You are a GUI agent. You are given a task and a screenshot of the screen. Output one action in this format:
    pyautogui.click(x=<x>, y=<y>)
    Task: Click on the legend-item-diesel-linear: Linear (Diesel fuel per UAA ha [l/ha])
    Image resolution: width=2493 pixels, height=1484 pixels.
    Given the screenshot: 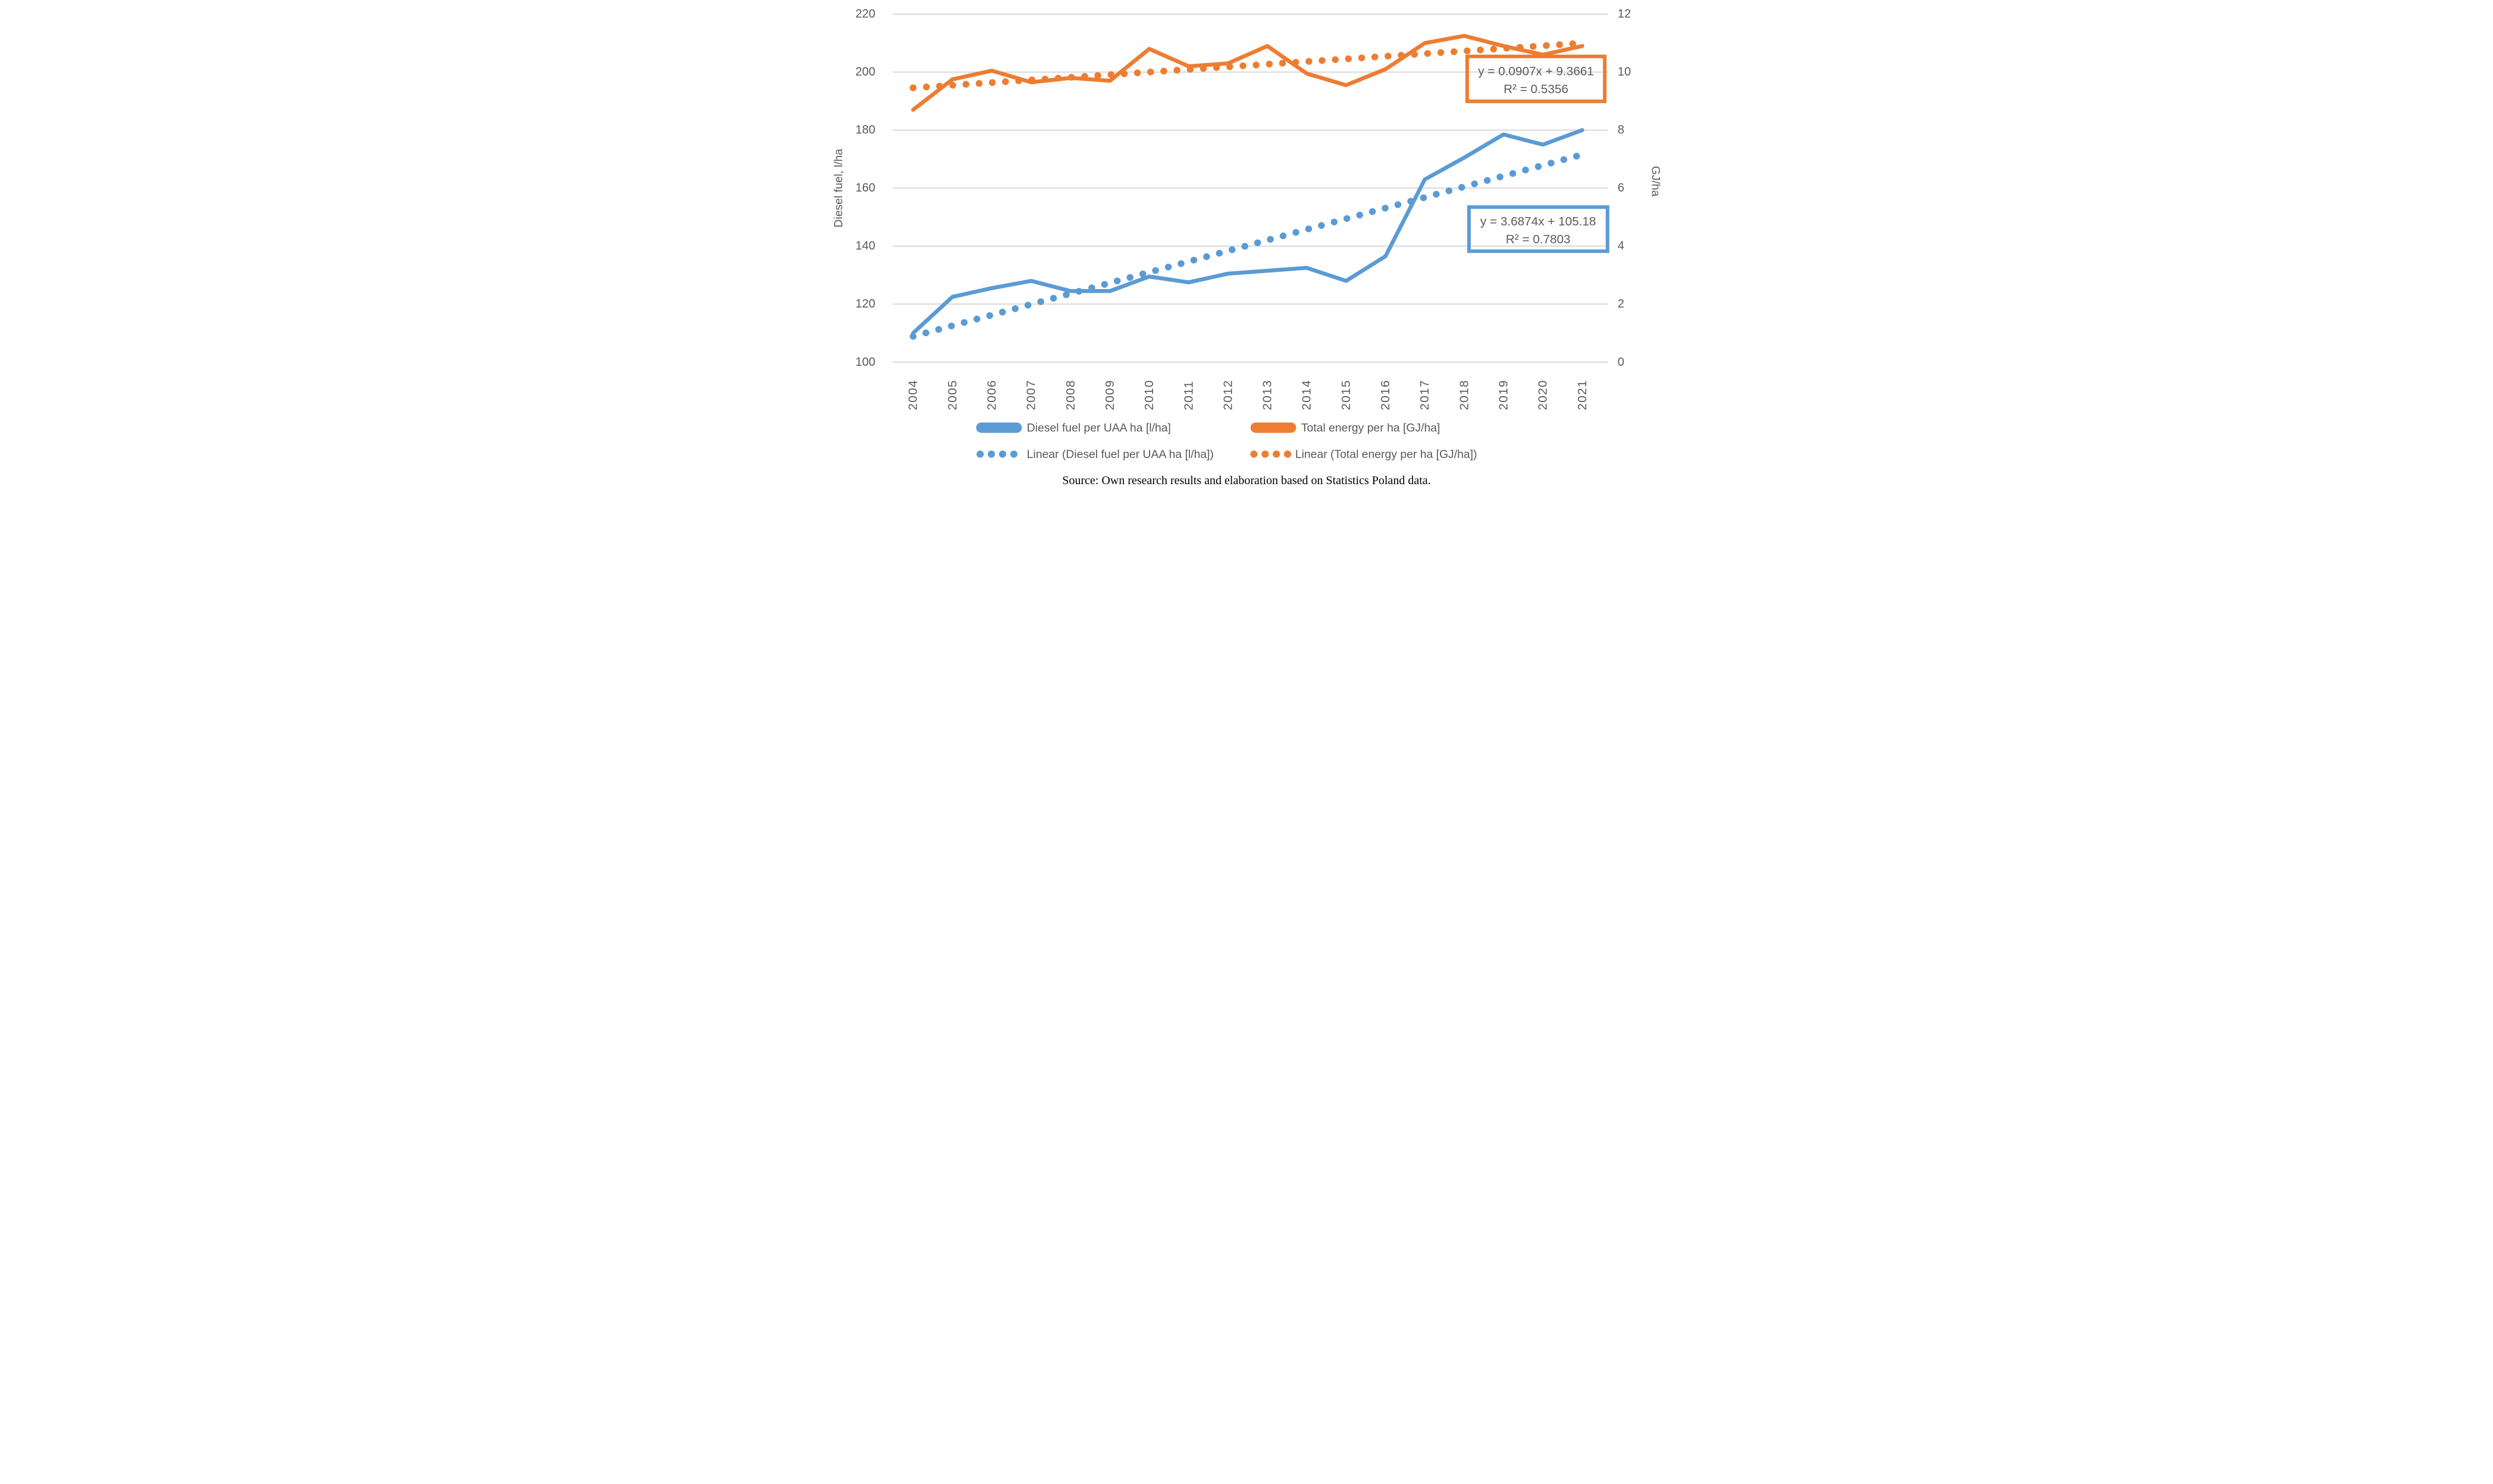 What is the action you would take?
    pyautogui.click(x=1095, y=455)
    